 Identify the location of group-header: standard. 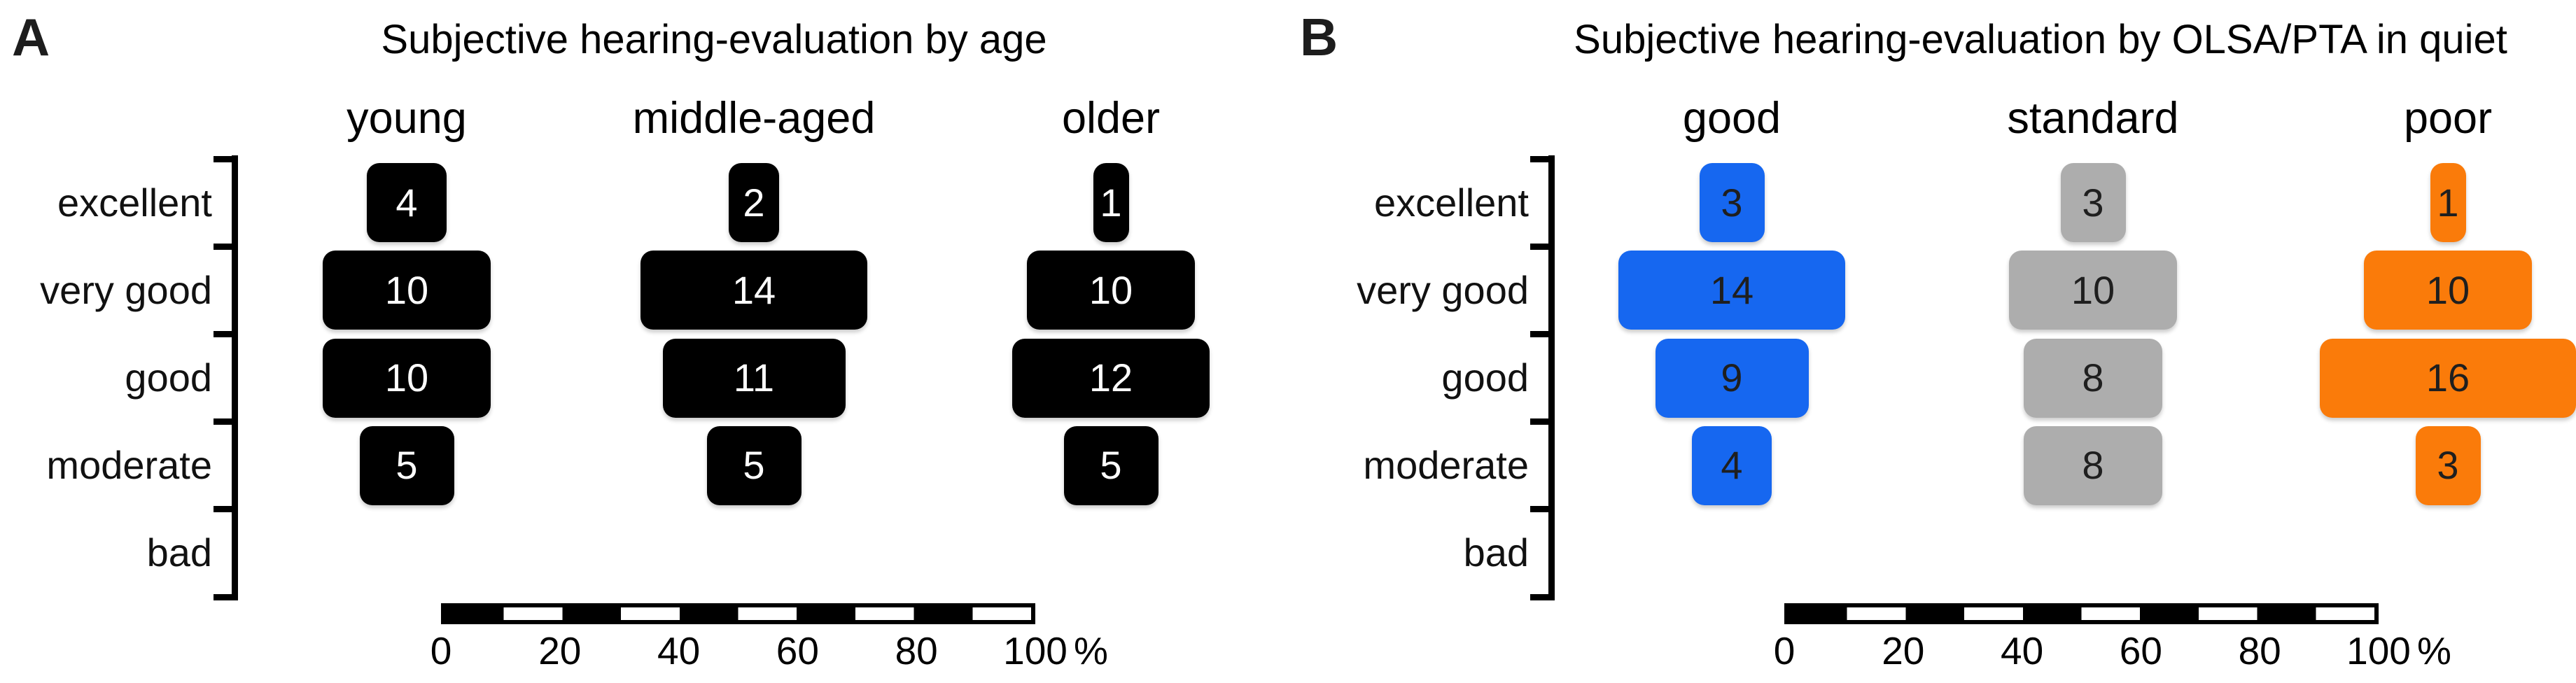
(2093, 118).